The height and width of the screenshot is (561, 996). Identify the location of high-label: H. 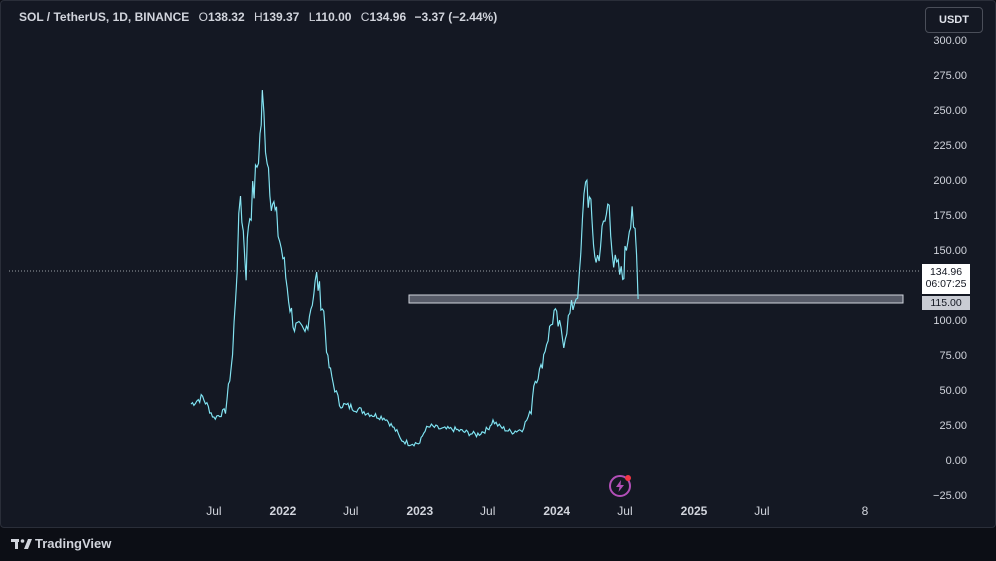
(258, 17).